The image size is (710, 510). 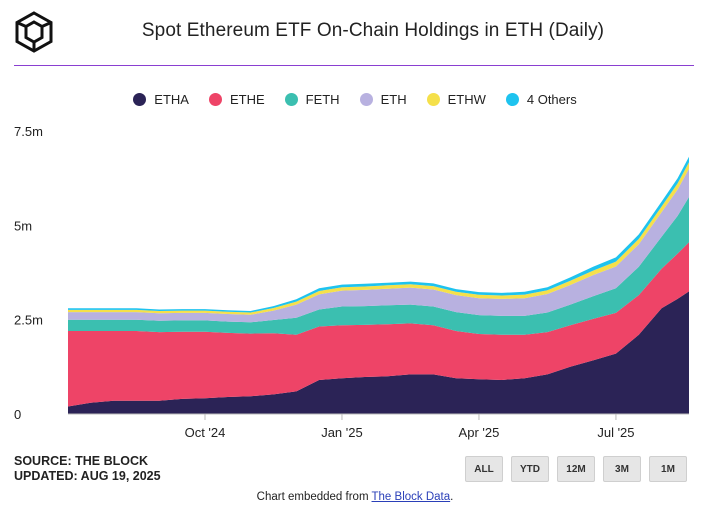 I want to click on legend-label-etha: ETHA, so click(x=171, y=99).